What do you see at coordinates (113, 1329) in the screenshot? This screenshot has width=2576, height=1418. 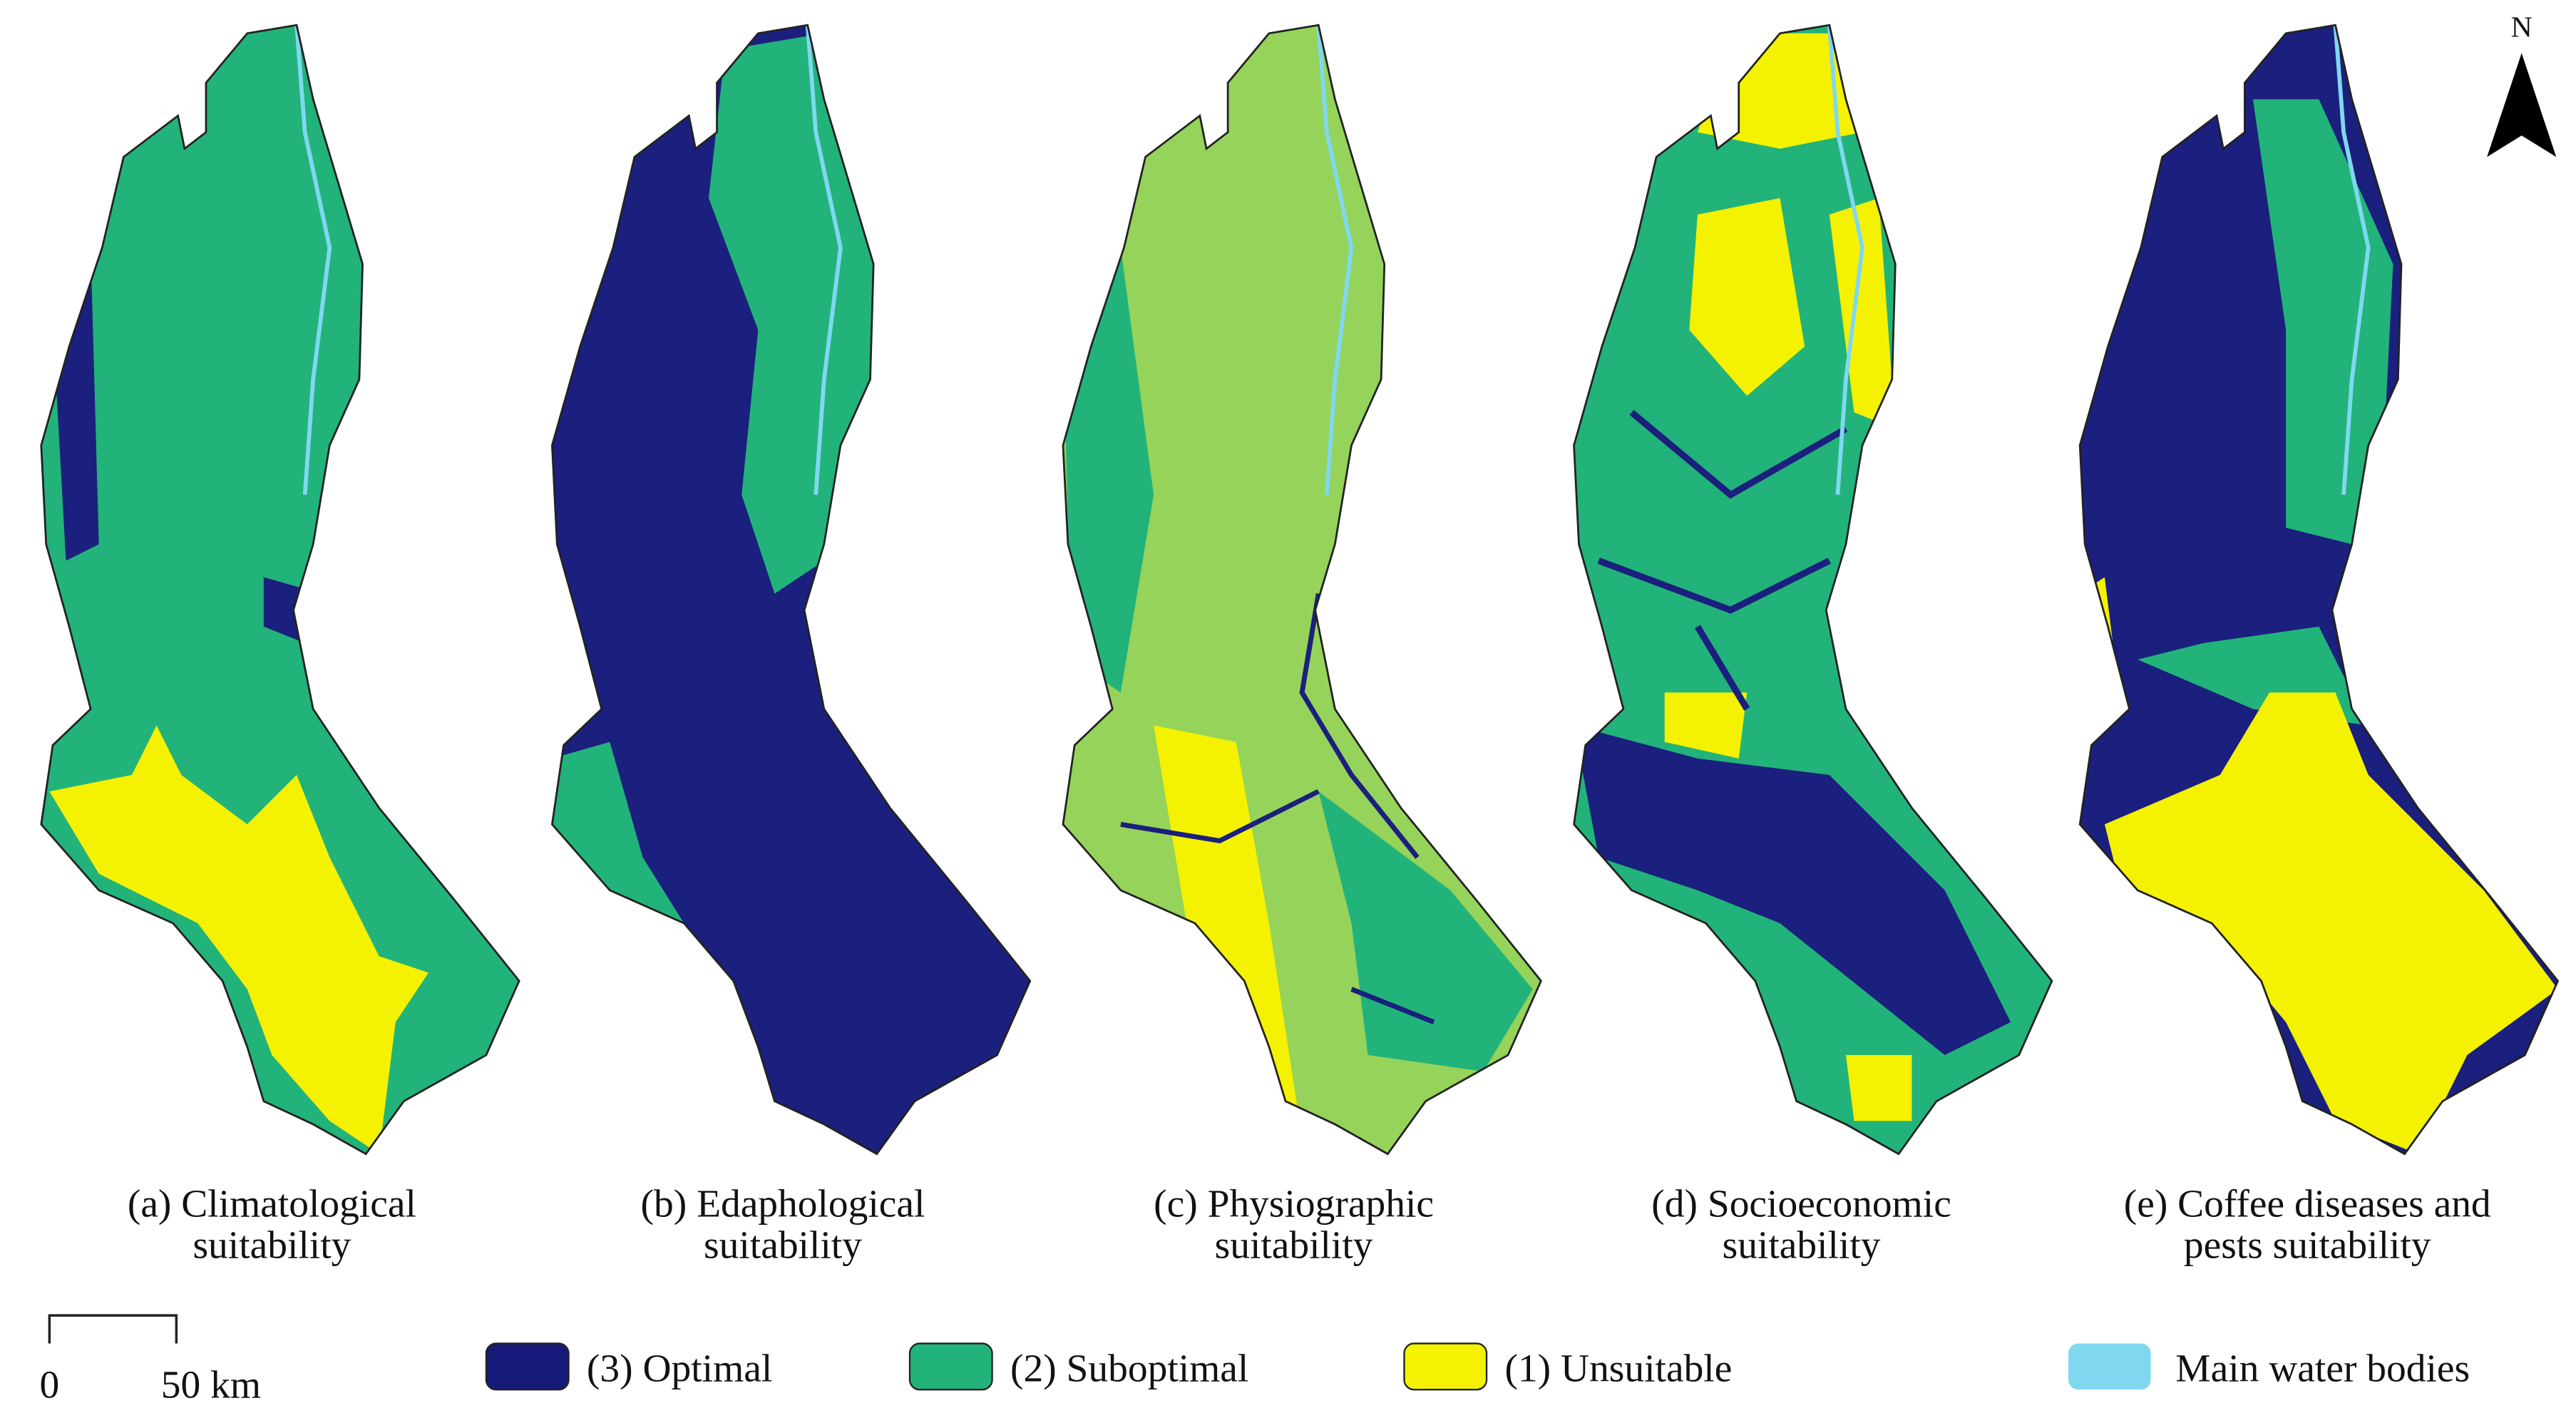 I see `scale-bar` at bounding box center [113, 1329].